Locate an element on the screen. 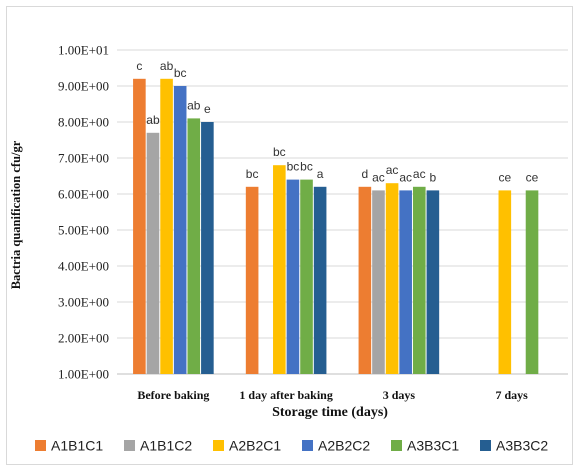 This screenshot has height=471, width=579. y-tick-label: 7.00E+00 is located at coordinates (83, 158).